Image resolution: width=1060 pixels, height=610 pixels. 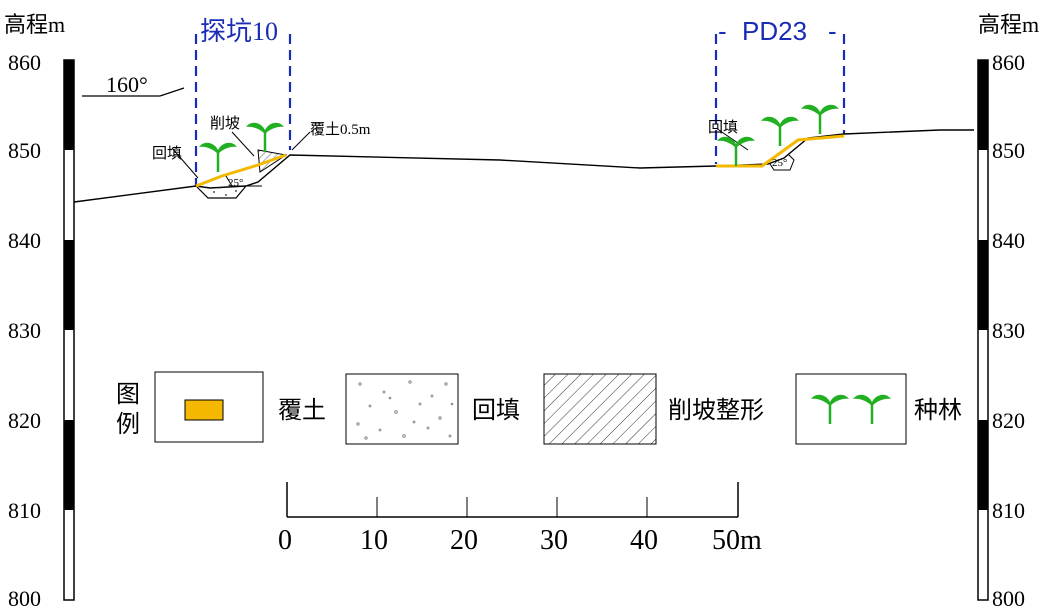 I want to click on left-tick-850: 850, so click(x=24, y=150).